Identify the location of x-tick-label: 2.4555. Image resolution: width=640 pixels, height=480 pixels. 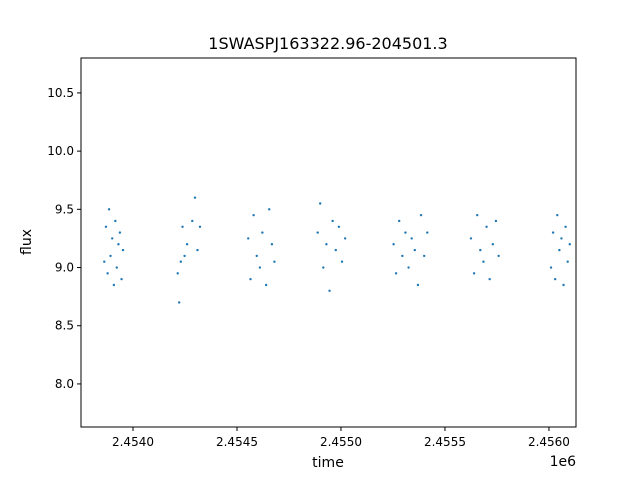
(445, 442).